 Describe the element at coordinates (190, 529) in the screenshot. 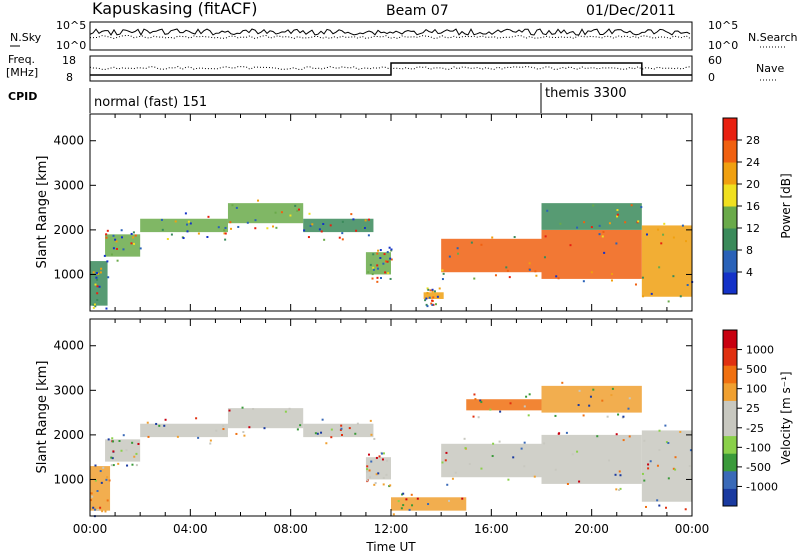

I see `x-tick-label: 04:00` at that location.